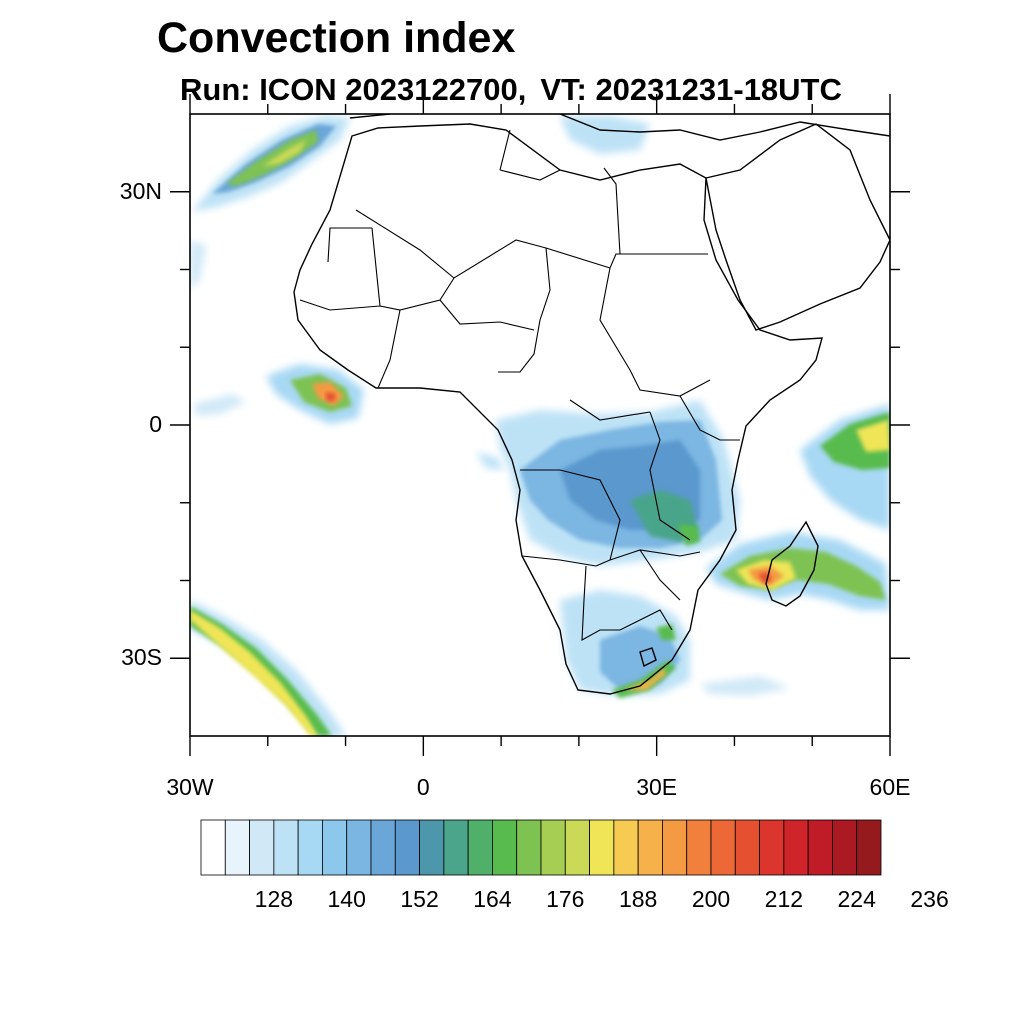  What do you see at coordinates (353, 89) in the screenshot?
I see `run-label: Run: ICON 2023122700,` at bounding box center [353, 89].